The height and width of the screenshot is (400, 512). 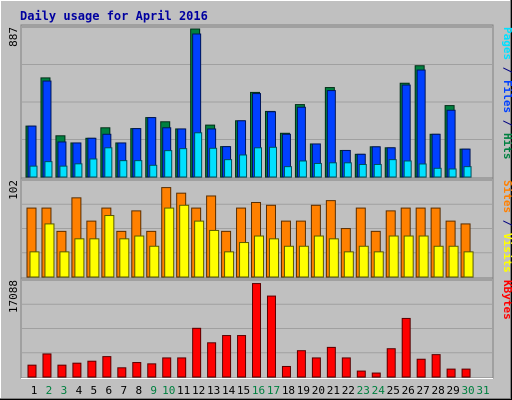 I want to click on legend-series-label: KBytes, so click(x=506, y=300).